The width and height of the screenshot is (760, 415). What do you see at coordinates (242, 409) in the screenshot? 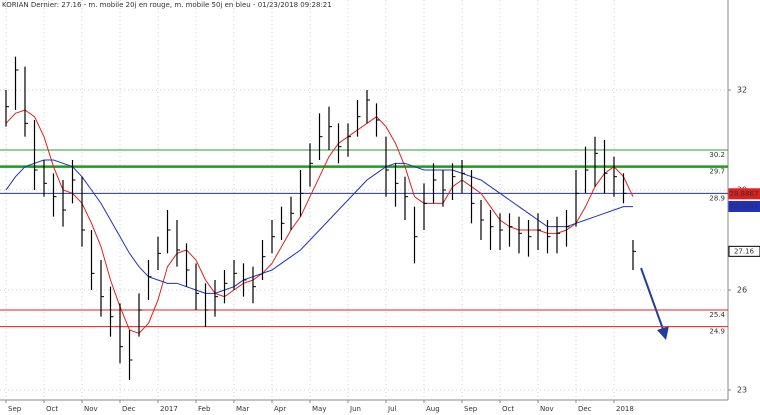
I see `x-tick-label: Mar` at bounding box center [242, 409].